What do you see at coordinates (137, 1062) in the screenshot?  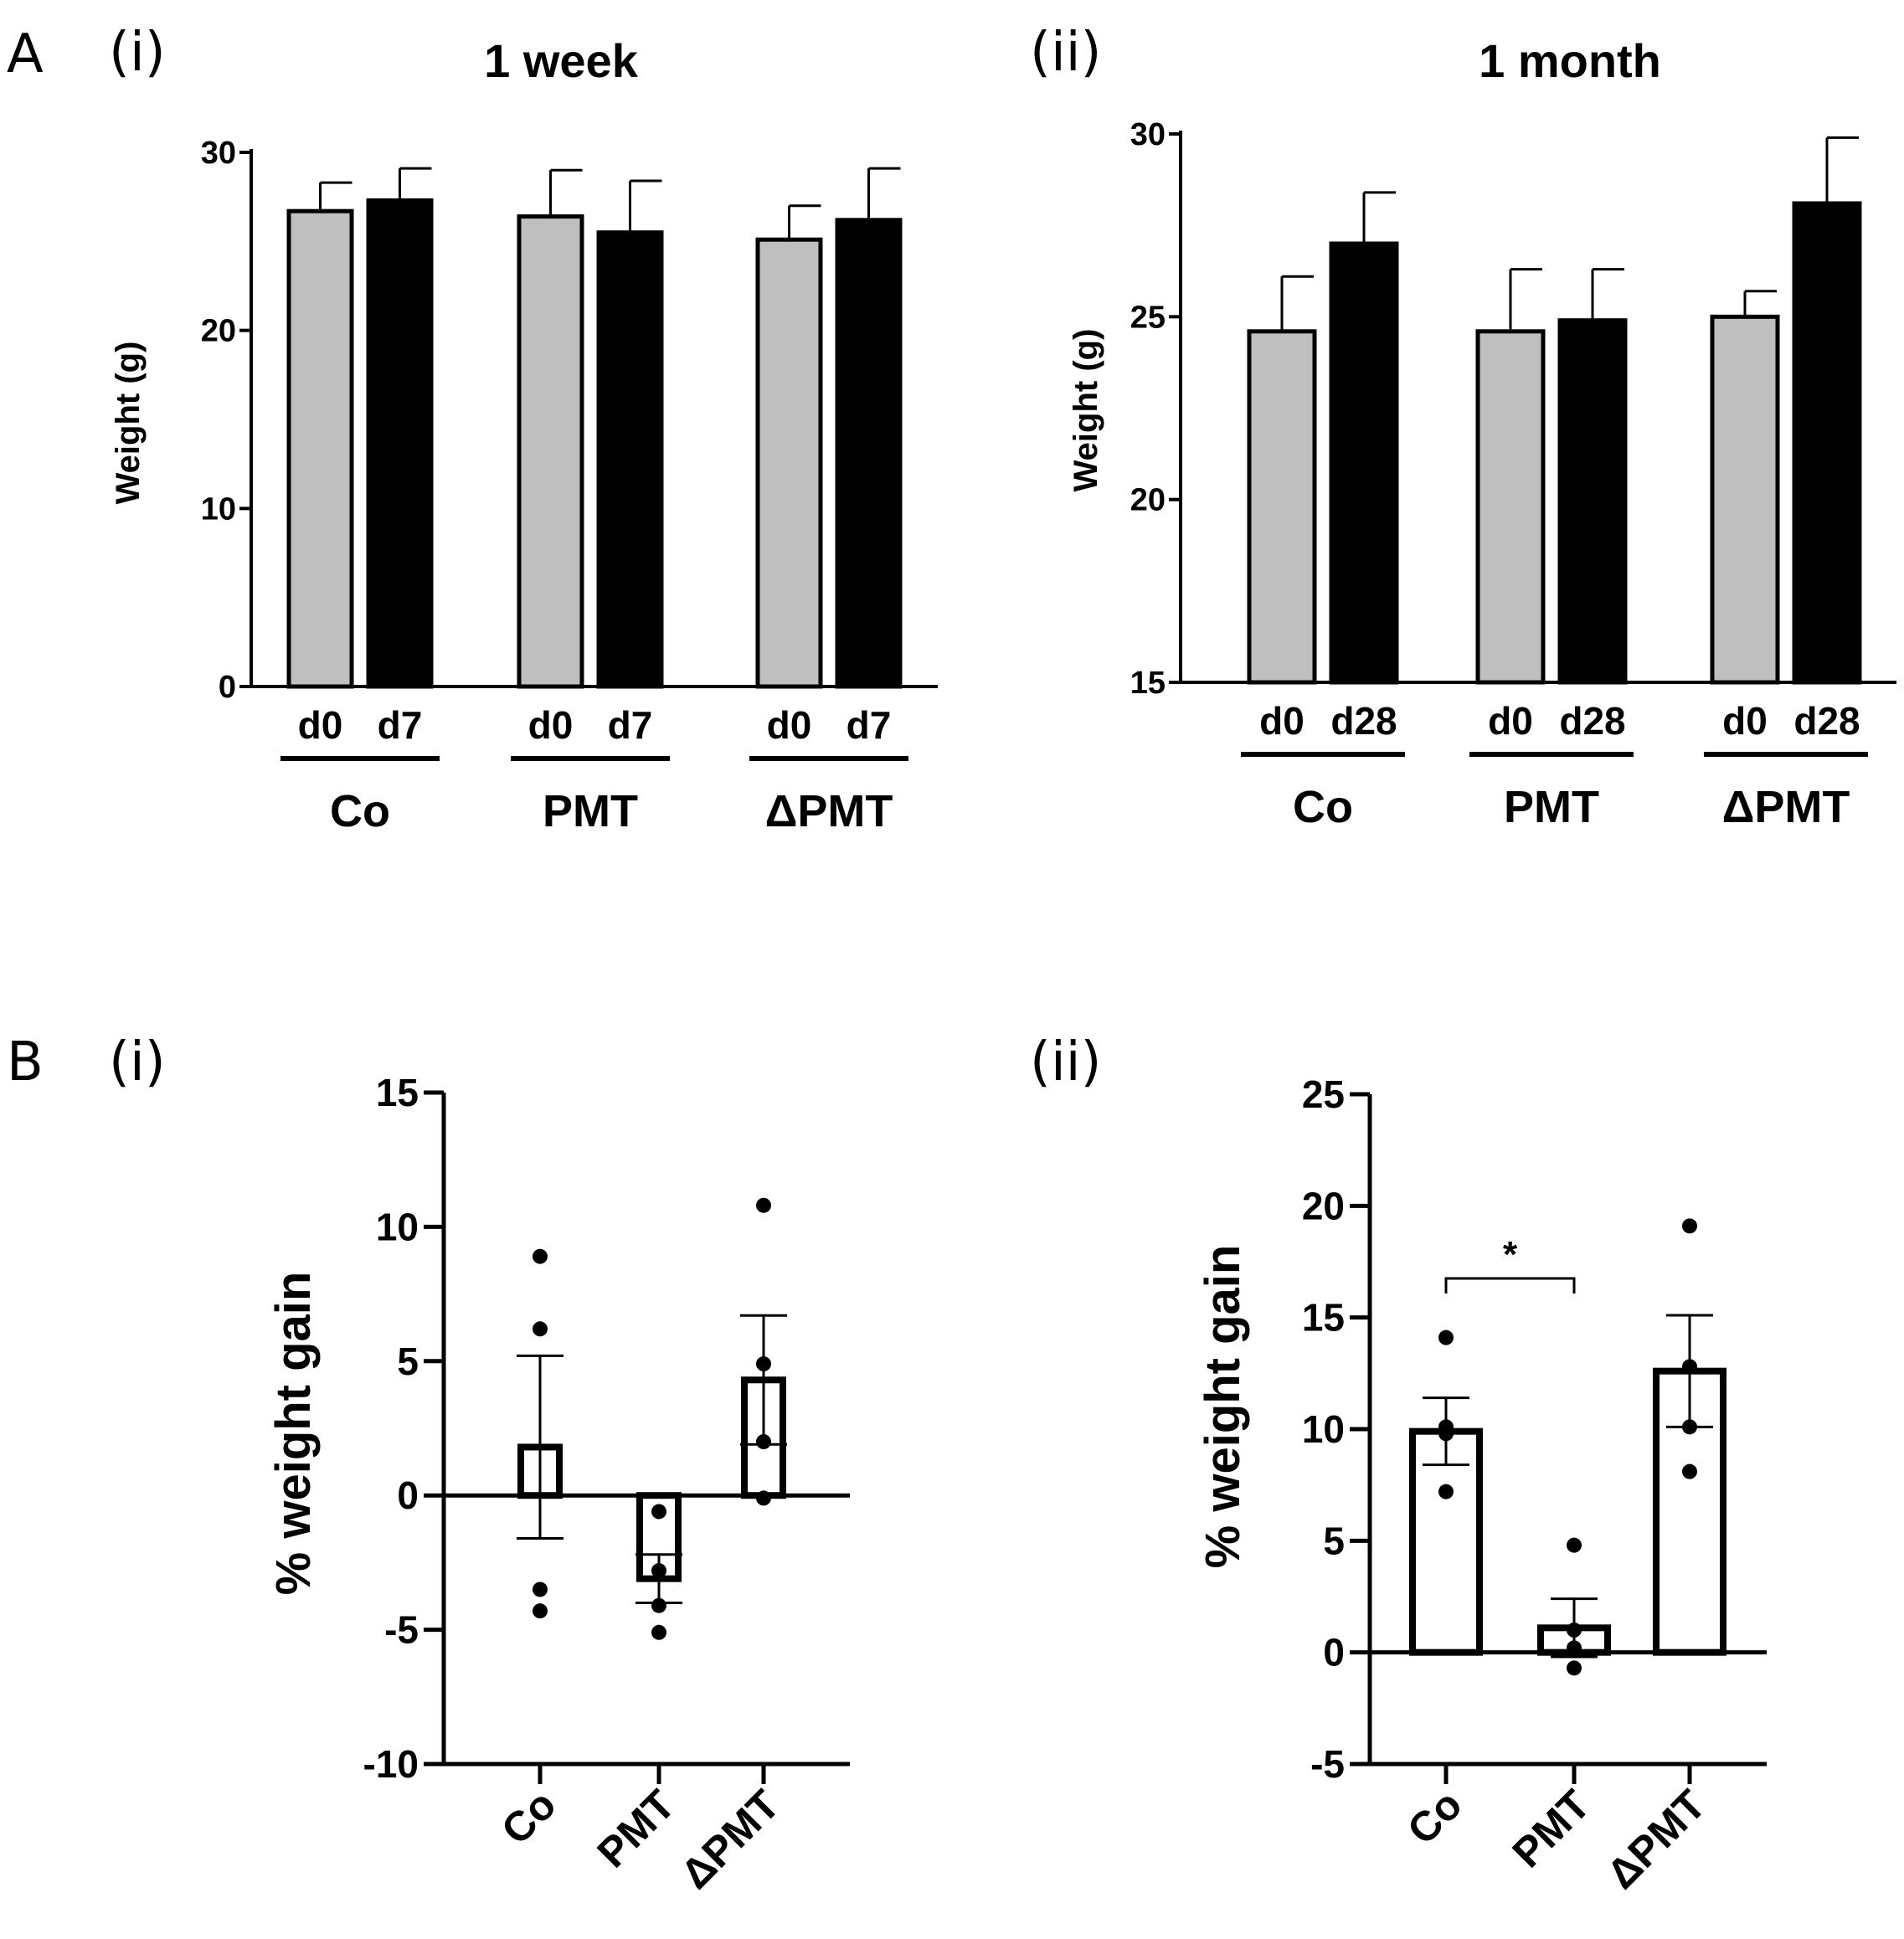 I see `panel-sub-b-i: (i)` at bounding box center [137, 1062].